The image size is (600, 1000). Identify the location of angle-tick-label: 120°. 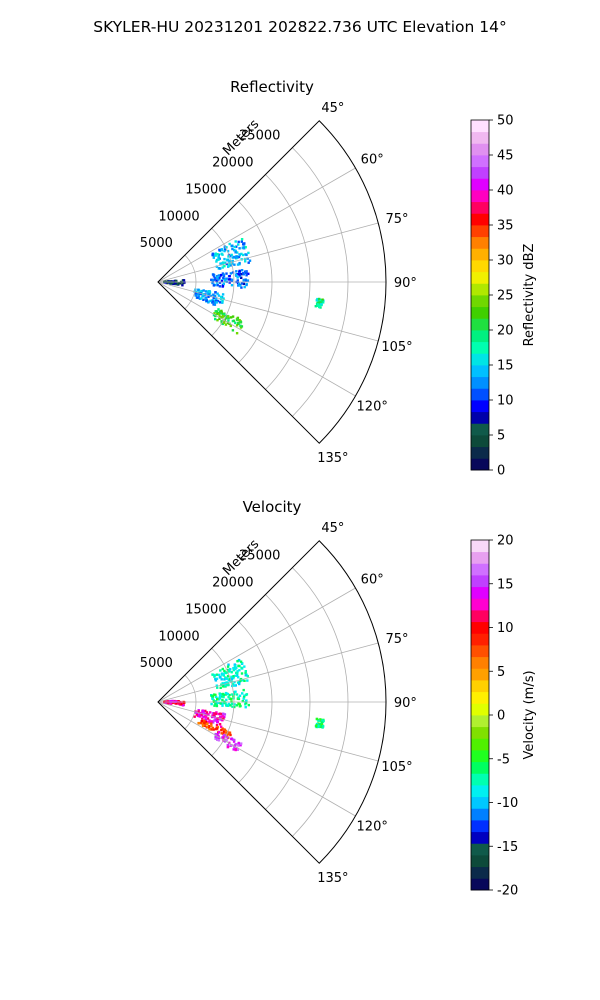
(372, 827).